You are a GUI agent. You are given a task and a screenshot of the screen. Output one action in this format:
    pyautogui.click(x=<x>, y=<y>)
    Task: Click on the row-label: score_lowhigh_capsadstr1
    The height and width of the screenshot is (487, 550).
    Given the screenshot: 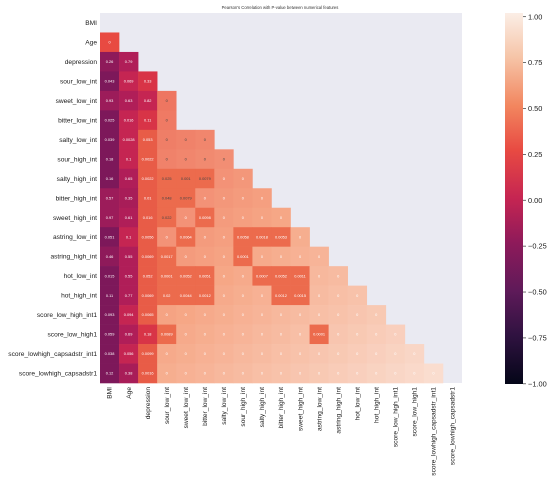 What is the action you would take?
    pyautogui.click(x=58, y=374)
    